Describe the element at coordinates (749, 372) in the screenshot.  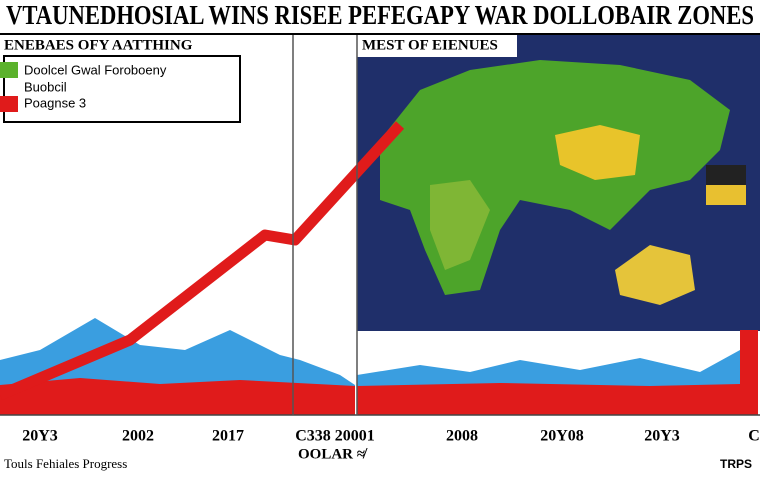
I see `red-bar` at that location.